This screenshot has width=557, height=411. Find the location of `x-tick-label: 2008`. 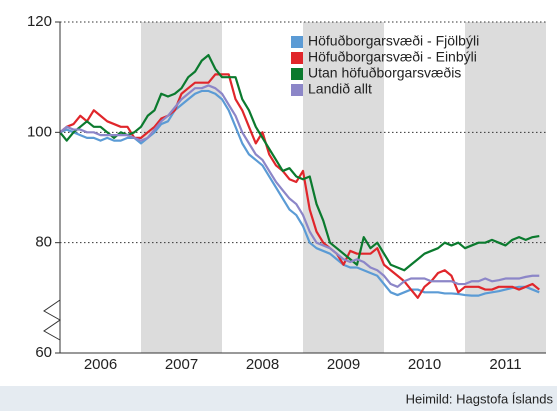

x-tick-label: 2008 is located at coordinates (262, 364).